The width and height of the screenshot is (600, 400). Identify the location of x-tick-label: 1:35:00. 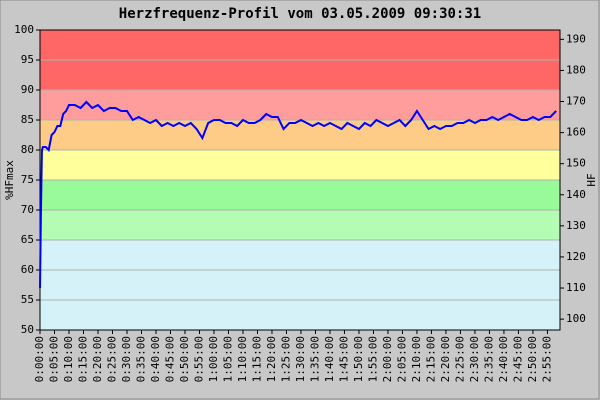
(314, 359).